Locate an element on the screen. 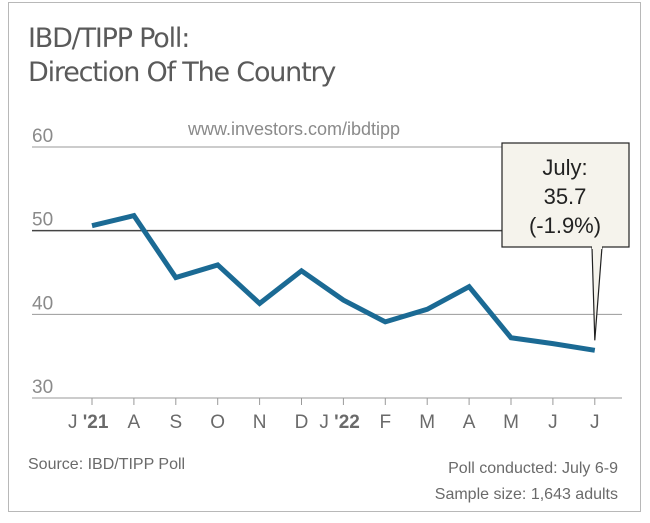  x-tick-label: N is located at coordinates (260, 422).